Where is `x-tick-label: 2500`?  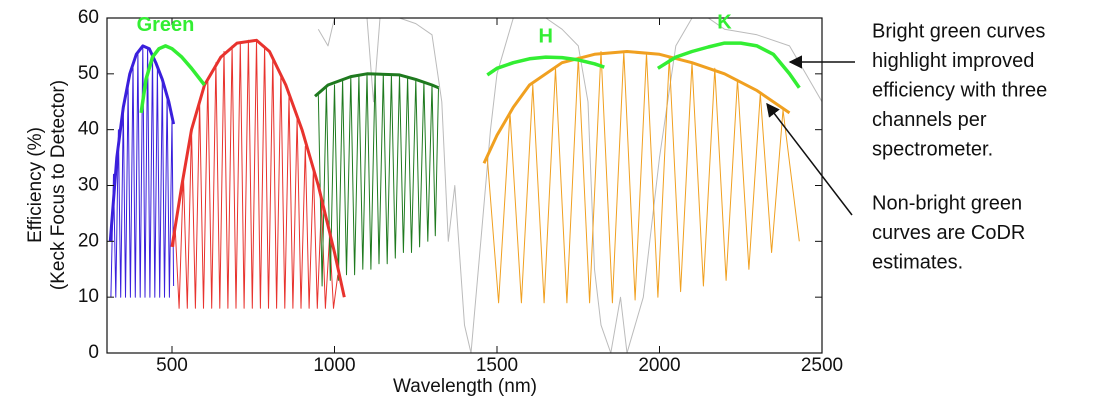
x-tick-label: 2500 is located at coordinates (822, 365).